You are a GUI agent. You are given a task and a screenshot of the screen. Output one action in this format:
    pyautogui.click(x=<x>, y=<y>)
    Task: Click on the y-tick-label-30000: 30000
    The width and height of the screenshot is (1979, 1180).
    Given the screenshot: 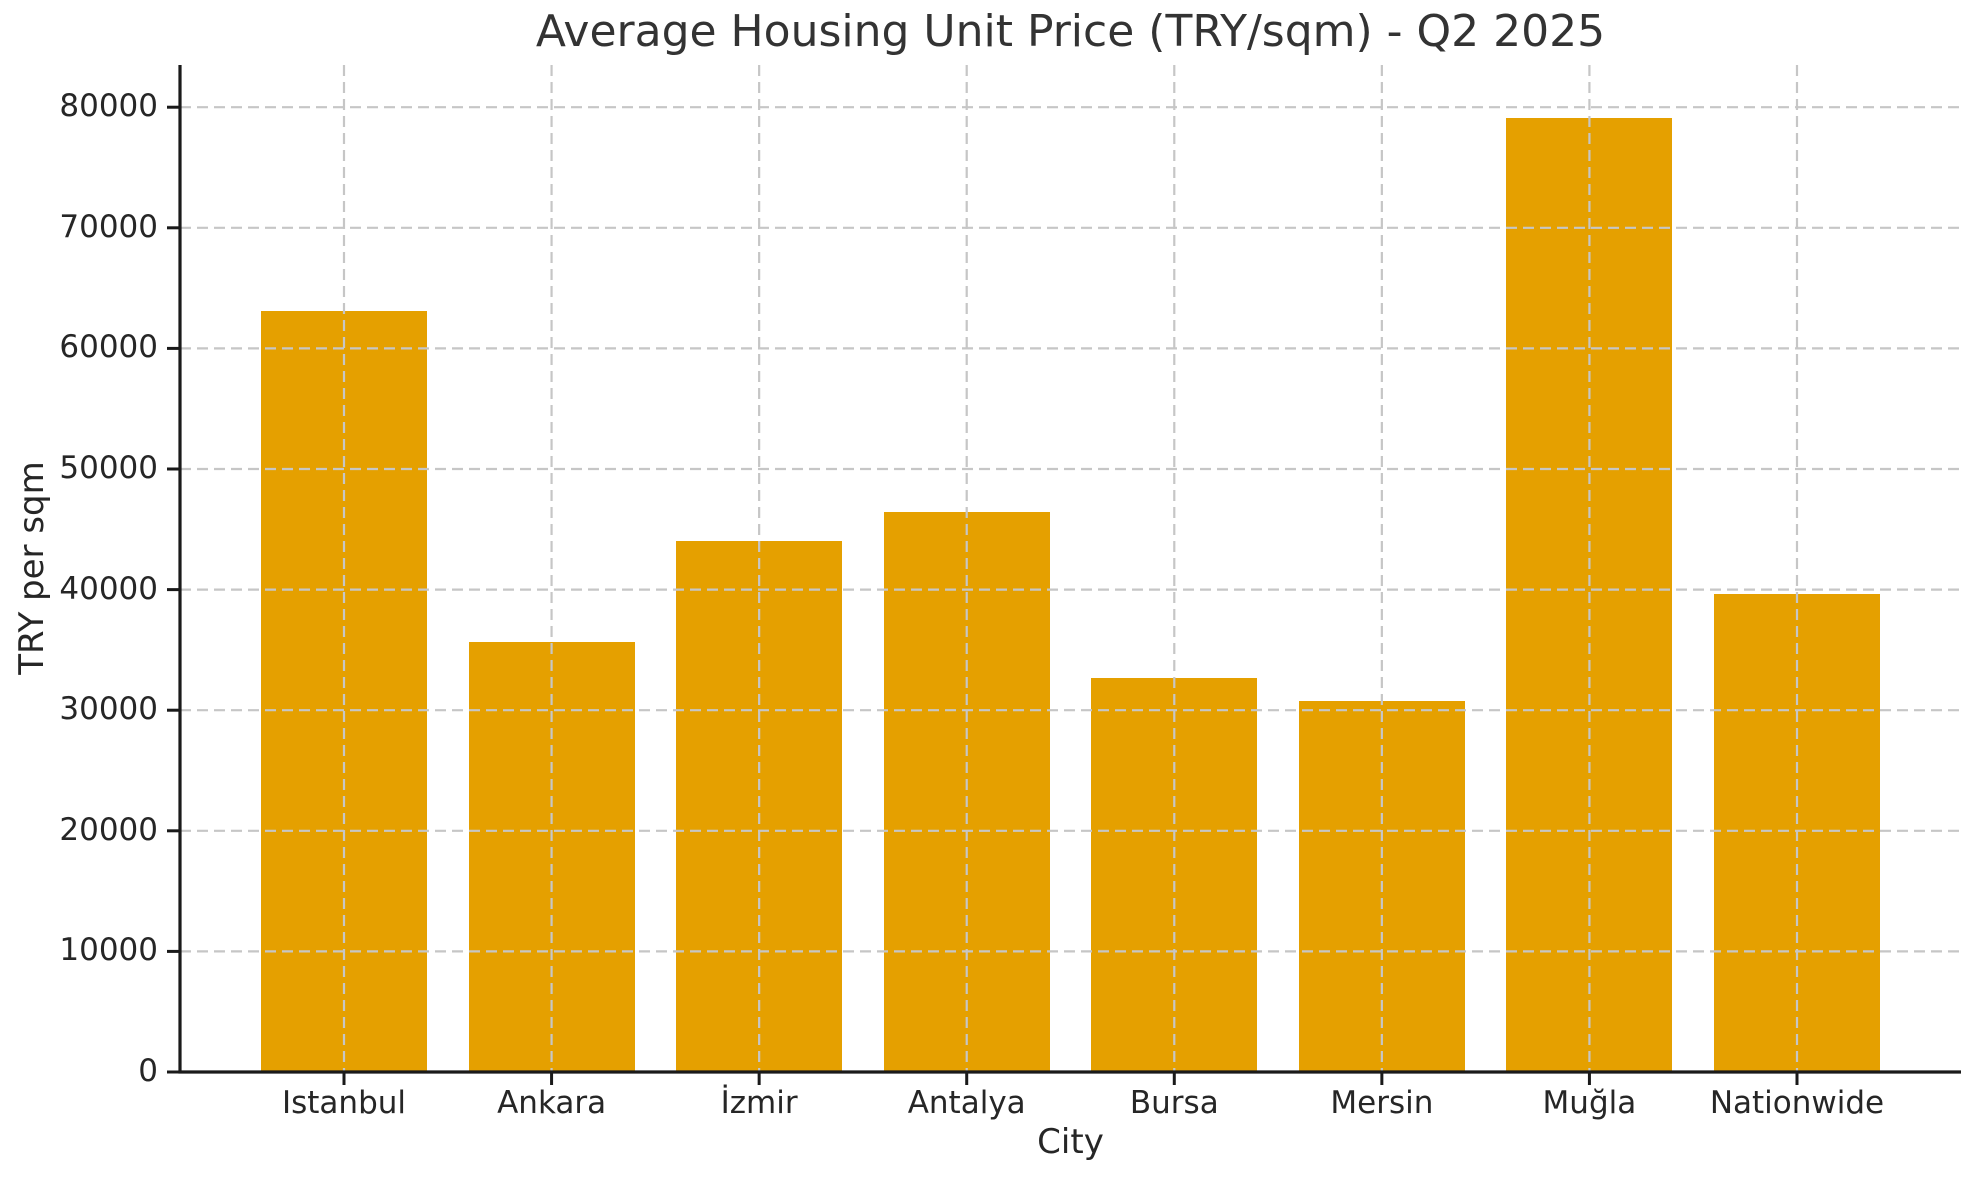 What is the action you would take?
    pyautogui.click(x=108, y=709)
    